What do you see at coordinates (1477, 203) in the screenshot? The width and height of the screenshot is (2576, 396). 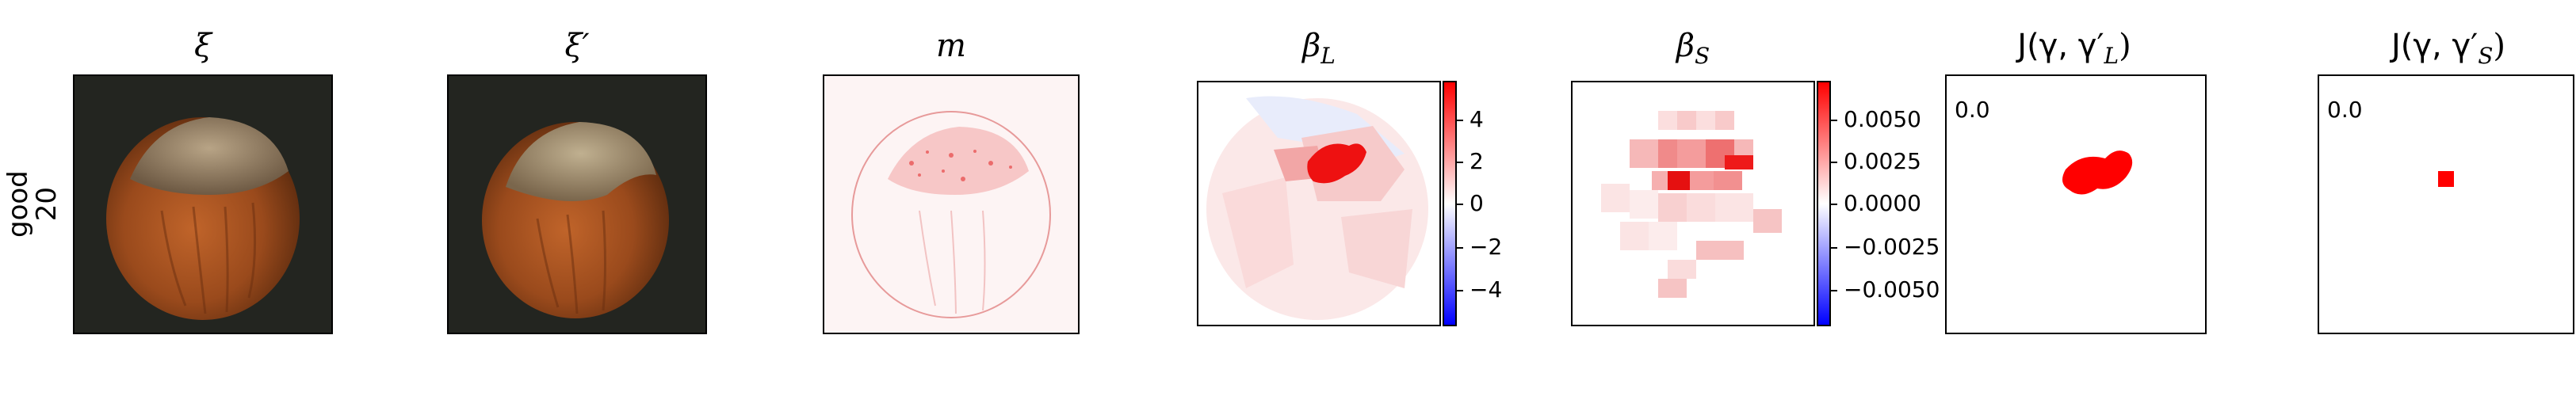 I see `colorbar-L-tick-3: 0` at bounding box center [1477, 203].